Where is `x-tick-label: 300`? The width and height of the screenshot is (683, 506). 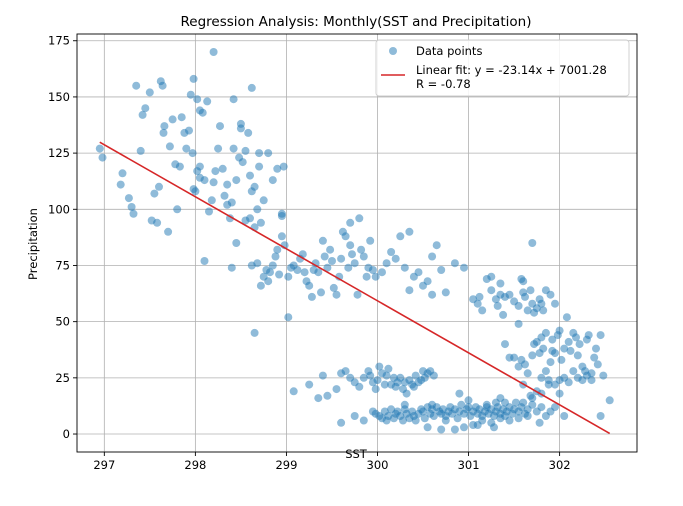
x-tick-label: 300 is located at coordinates (378, 465).